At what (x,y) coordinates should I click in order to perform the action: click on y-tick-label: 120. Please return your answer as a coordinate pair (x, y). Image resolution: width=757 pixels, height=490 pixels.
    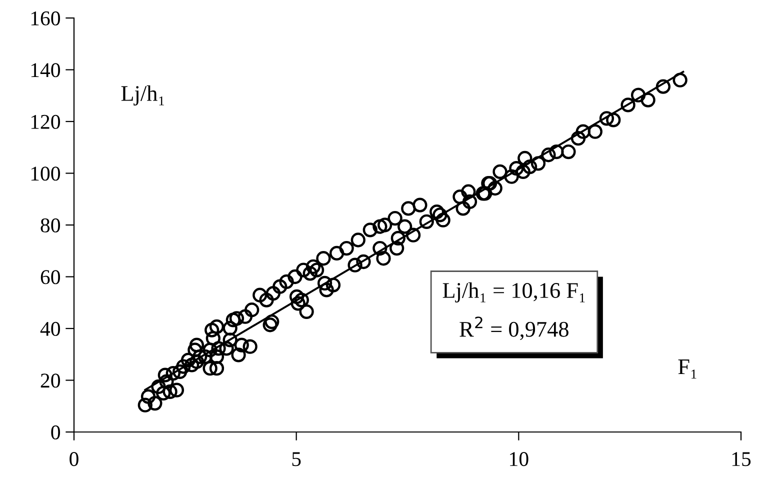
    Looking at the image, I should click on (45, 121).